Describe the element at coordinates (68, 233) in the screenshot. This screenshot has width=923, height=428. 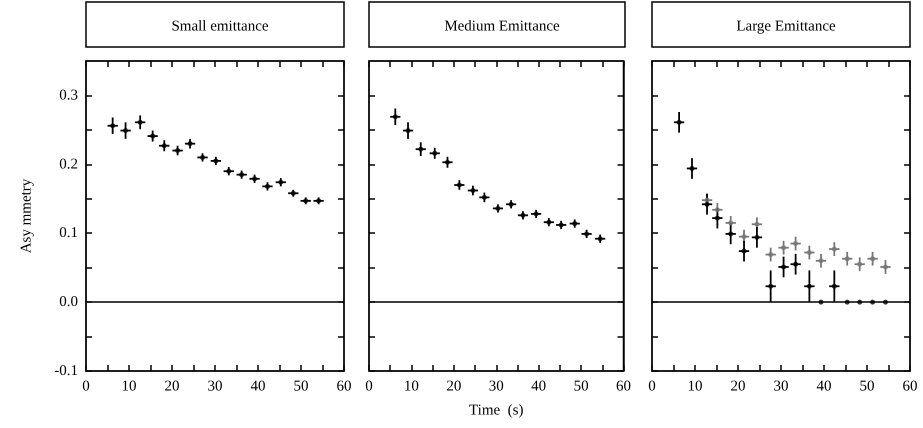
I see `y-tick-label: 0.1` at that location.